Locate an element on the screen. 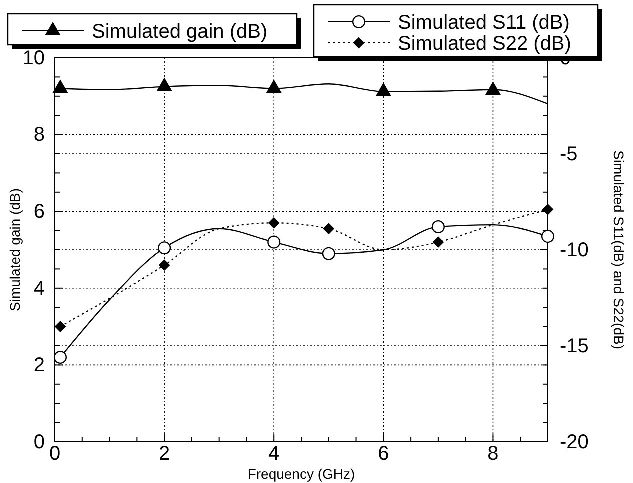 Image resolution: width=633 pixels, height=483 pixels. legend-label: Simulated S11 (dB) is located at coordinates (484, 23).